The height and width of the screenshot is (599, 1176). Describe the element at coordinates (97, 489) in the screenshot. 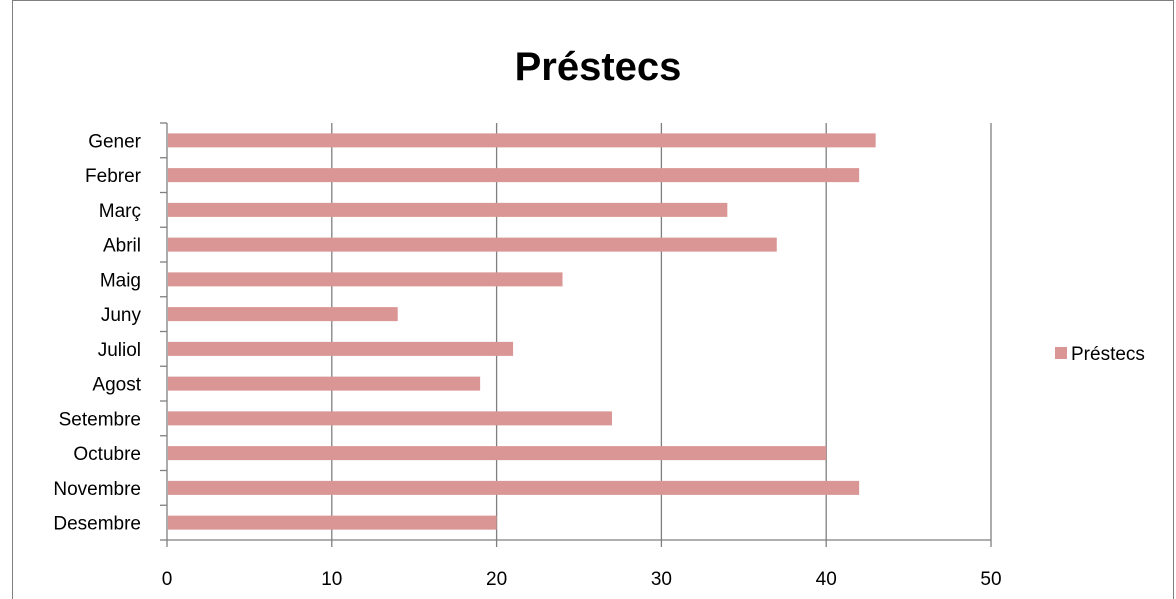

I see `category-label: Novembre` at that location.